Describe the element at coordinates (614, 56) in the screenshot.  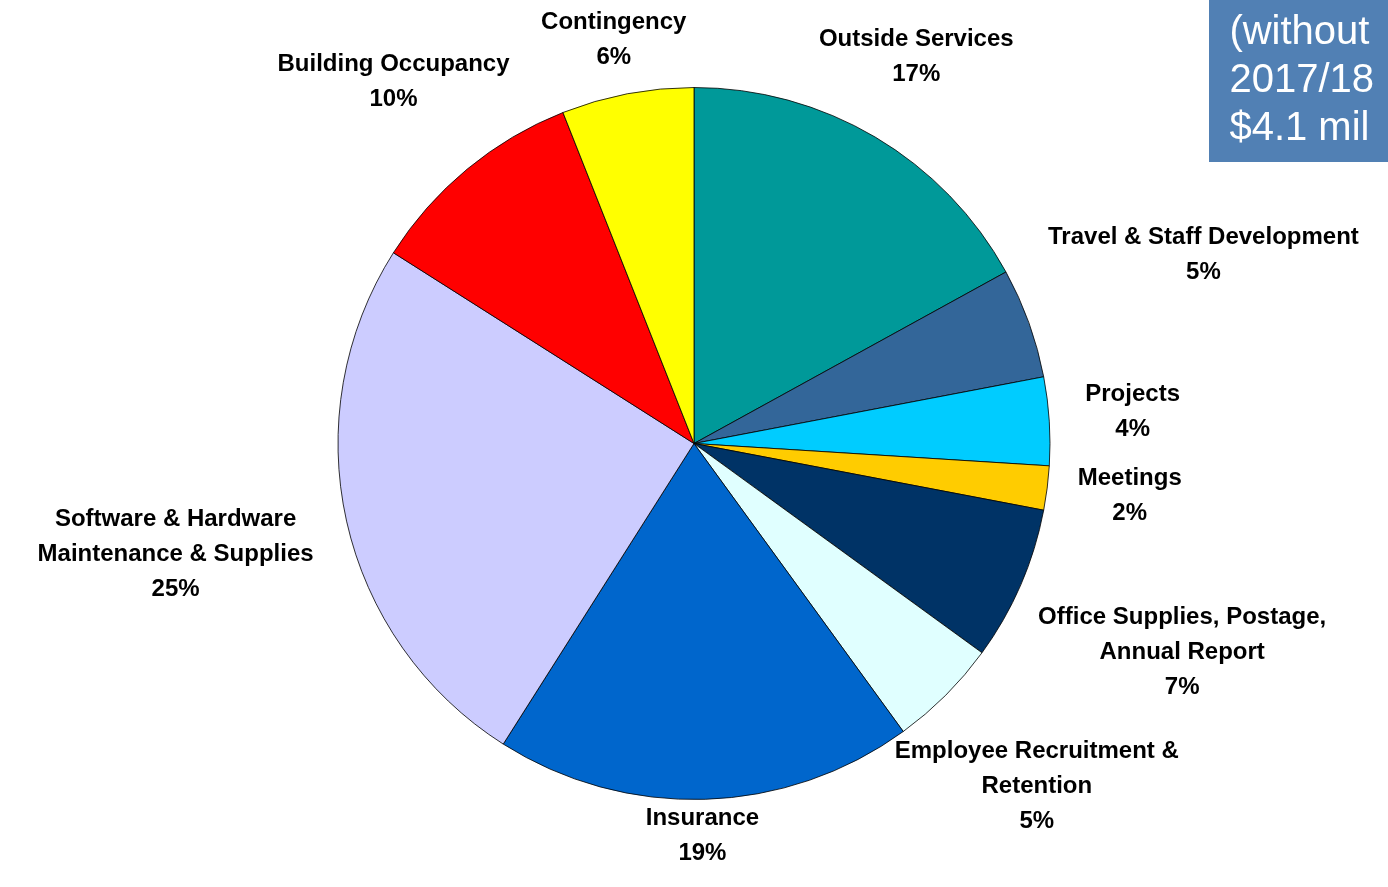
I see `data-label: 6%` at that location.